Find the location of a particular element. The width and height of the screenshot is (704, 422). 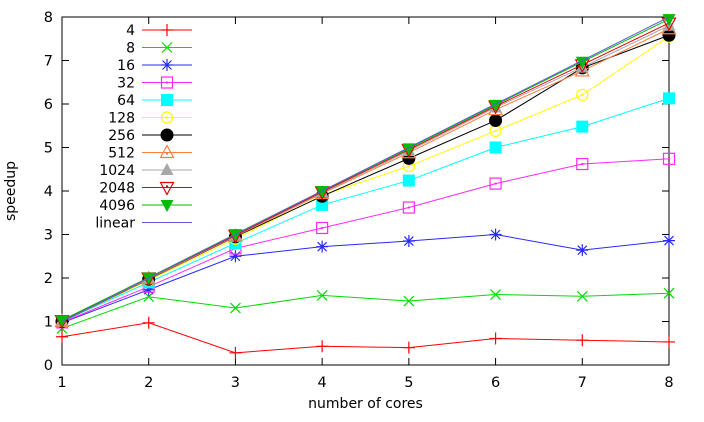

legend-label-16: 16 is located at coordinates (126, 66).